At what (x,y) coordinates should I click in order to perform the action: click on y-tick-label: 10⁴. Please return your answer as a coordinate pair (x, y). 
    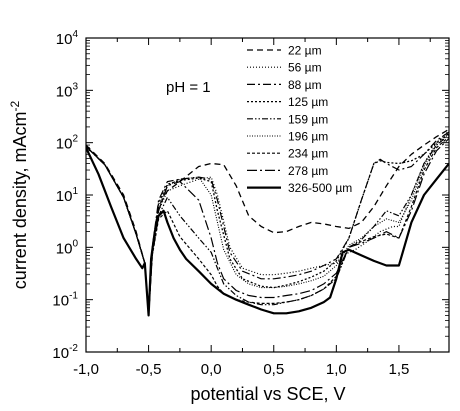
    Looking at the image, I should click on (67, 38).